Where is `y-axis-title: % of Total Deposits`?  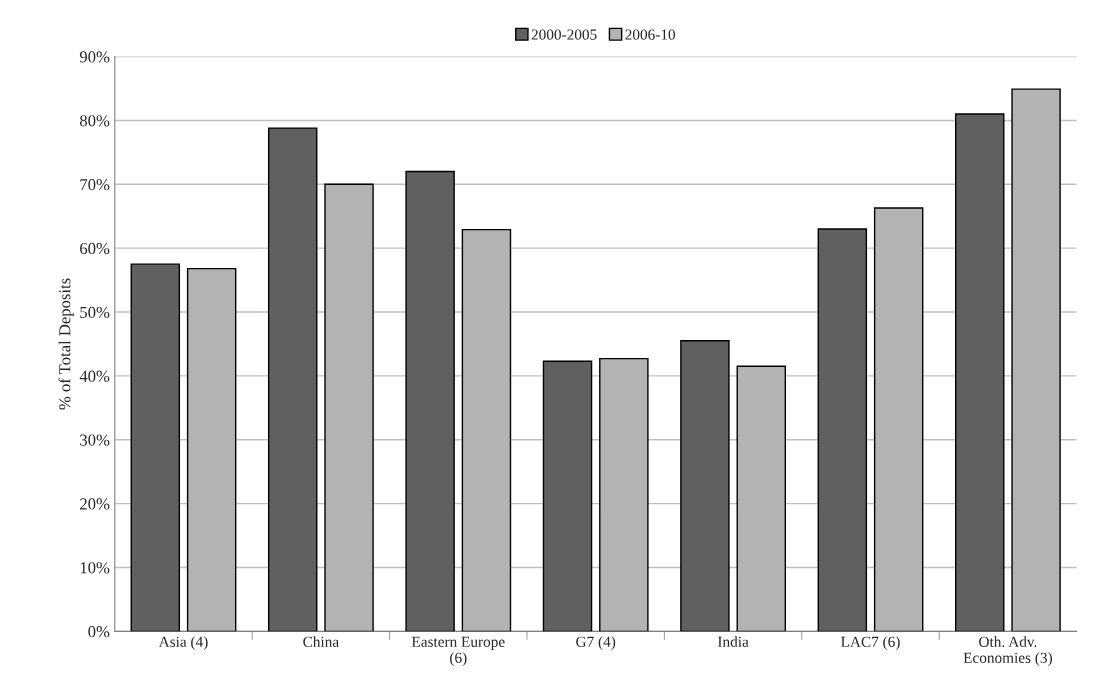 y-axis-title: % of Total Deposits is located at coordinates (66, 344).